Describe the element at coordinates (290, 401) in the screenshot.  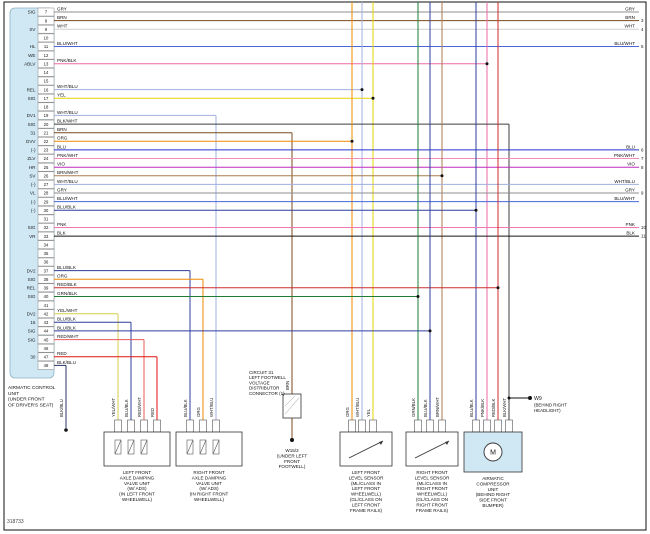
I see `w15-hatch` at that location.